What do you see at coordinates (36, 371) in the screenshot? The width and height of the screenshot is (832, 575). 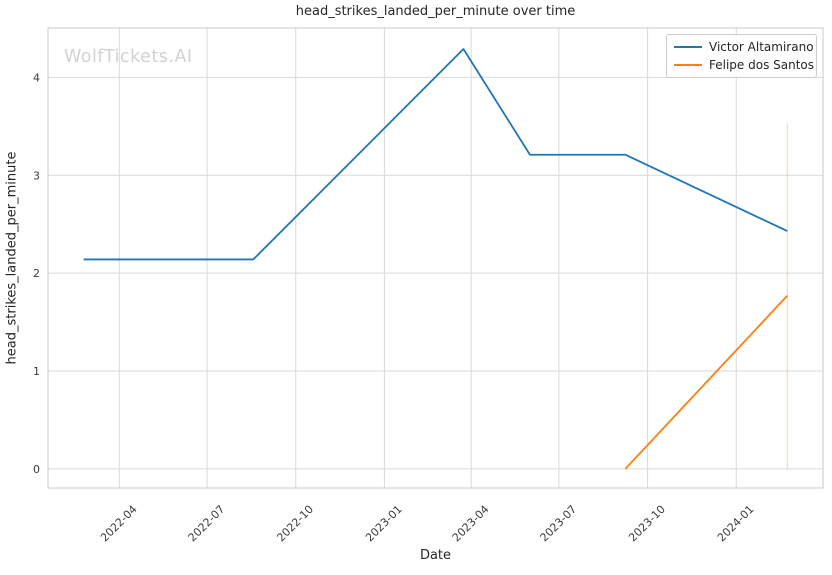 I see `y-tick-label: 1` at bounding box center [36, 371].